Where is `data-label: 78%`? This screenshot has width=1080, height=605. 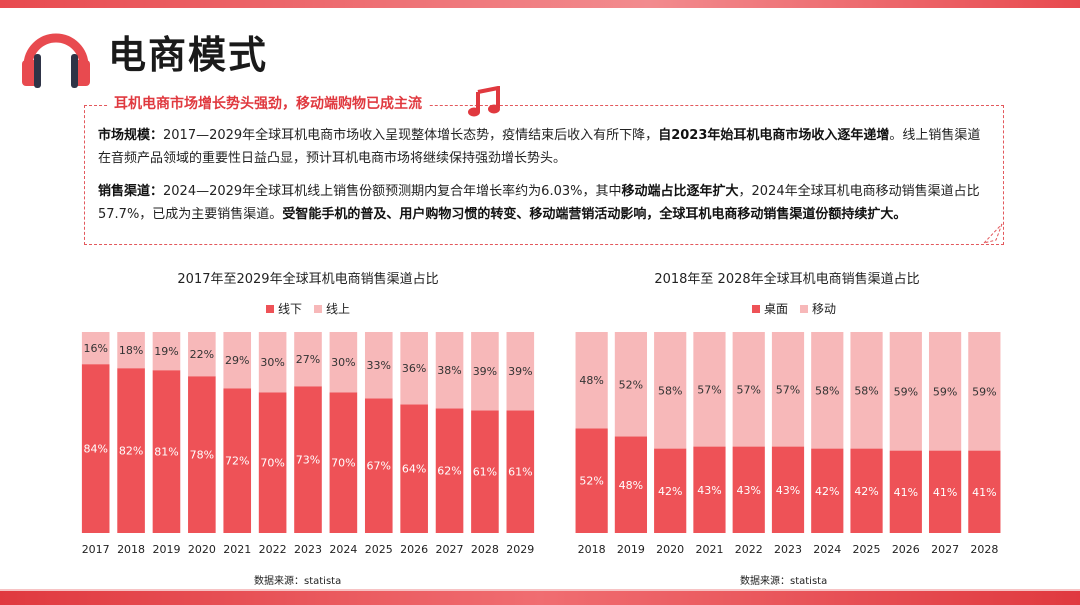
data-label: 78% is located at coordinates (202, 455).